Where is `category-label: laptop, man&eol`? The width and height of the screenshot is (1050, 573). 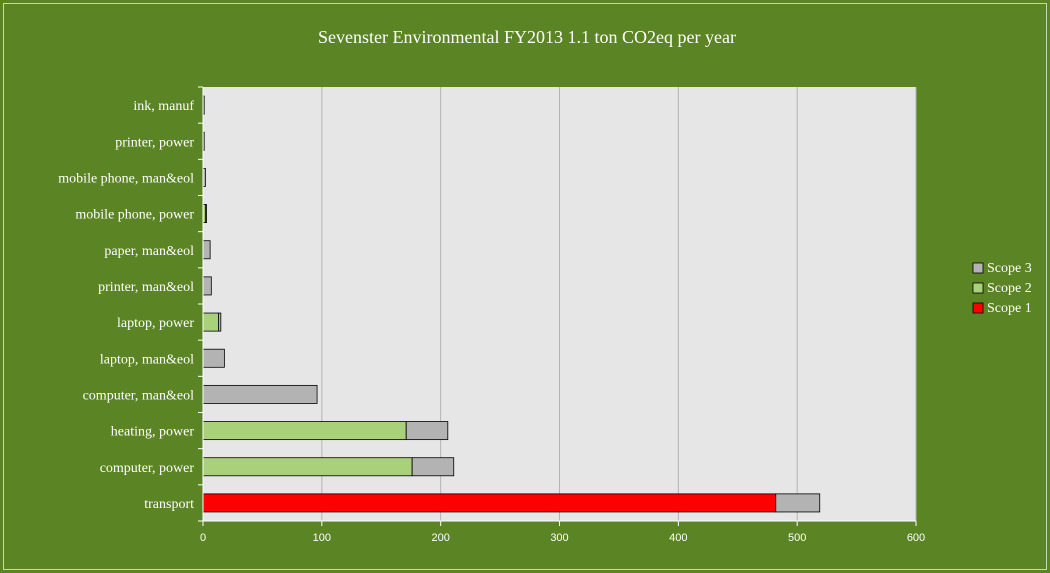 category-label: laptop, man&eol is located at coordinates (147, 359).